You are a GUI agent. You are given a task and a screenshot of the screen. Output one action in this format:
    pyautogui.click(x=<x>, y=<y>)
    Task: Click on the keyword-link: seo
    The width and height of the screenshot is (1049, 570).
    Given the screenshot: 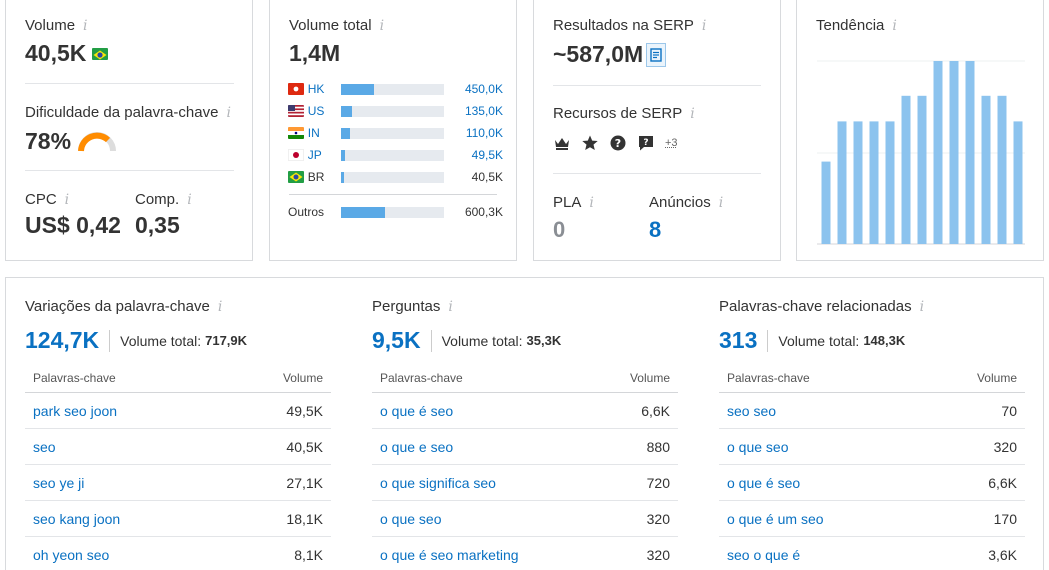 What is the action you would take?
    pyautogui.click(x=44, y=446)
    